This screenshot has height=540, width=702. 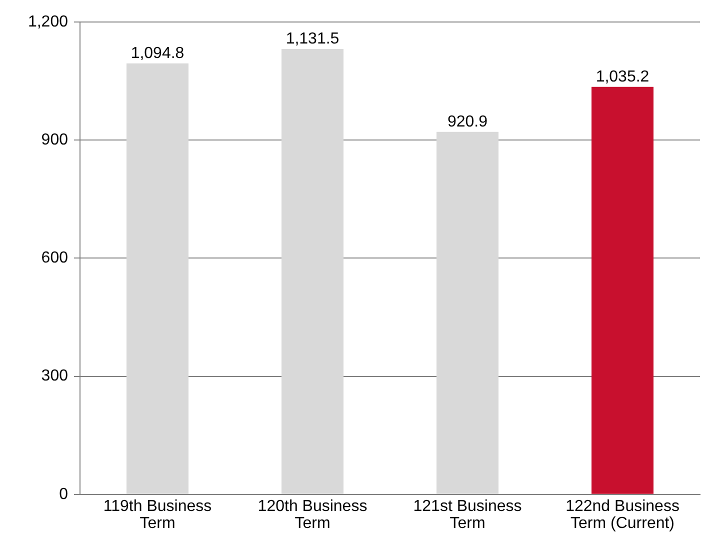 What do you see at coordinates (54, 376) in the screenshot?
I see `y-tick-label: 300` at bounding box center [54, 376].